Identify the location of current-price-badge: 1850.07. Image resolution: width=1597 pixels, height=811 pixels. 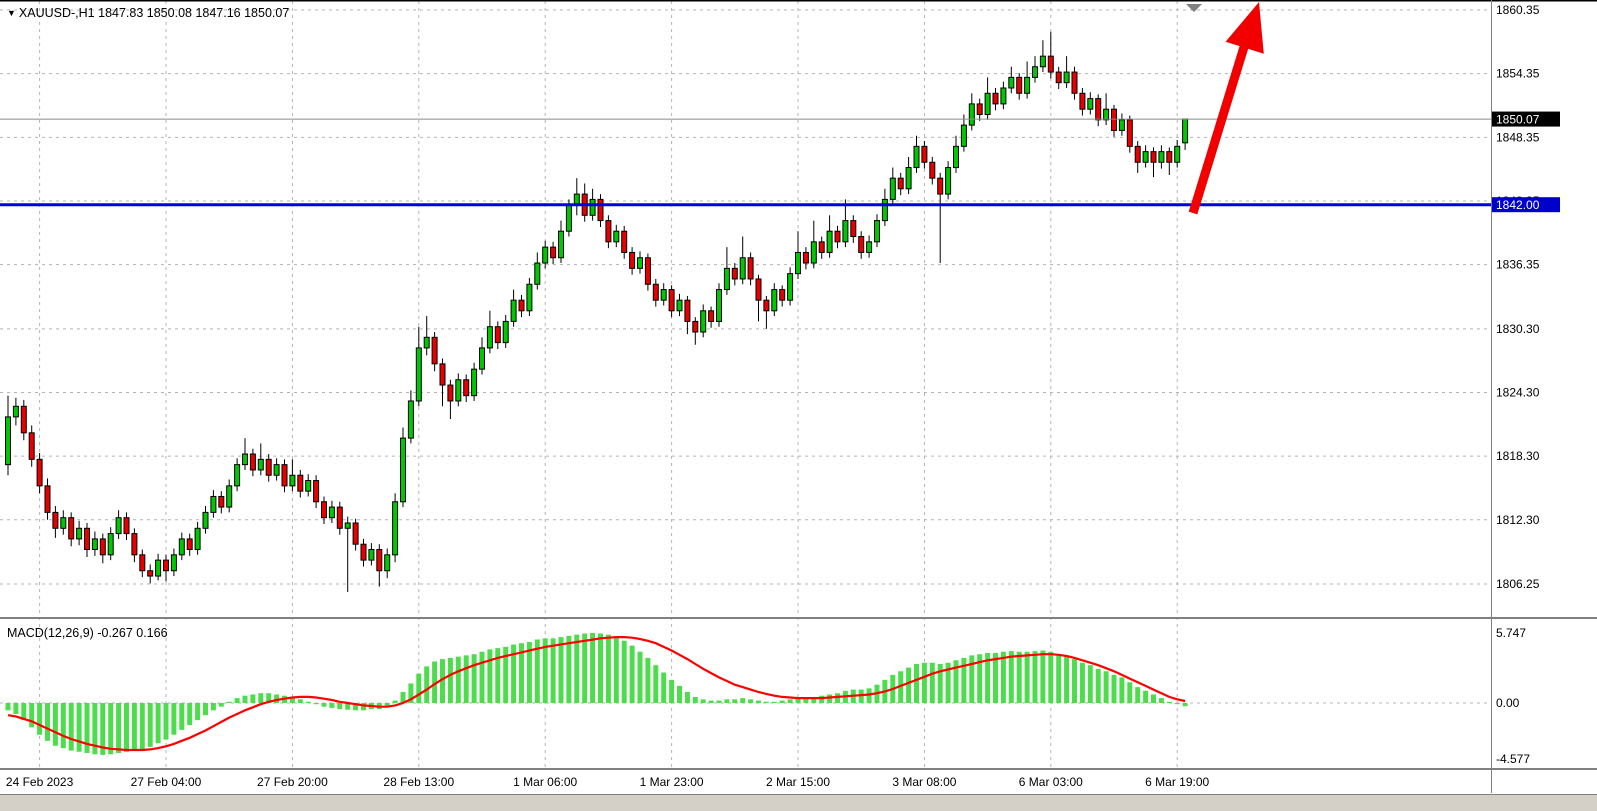
(1526, 119).